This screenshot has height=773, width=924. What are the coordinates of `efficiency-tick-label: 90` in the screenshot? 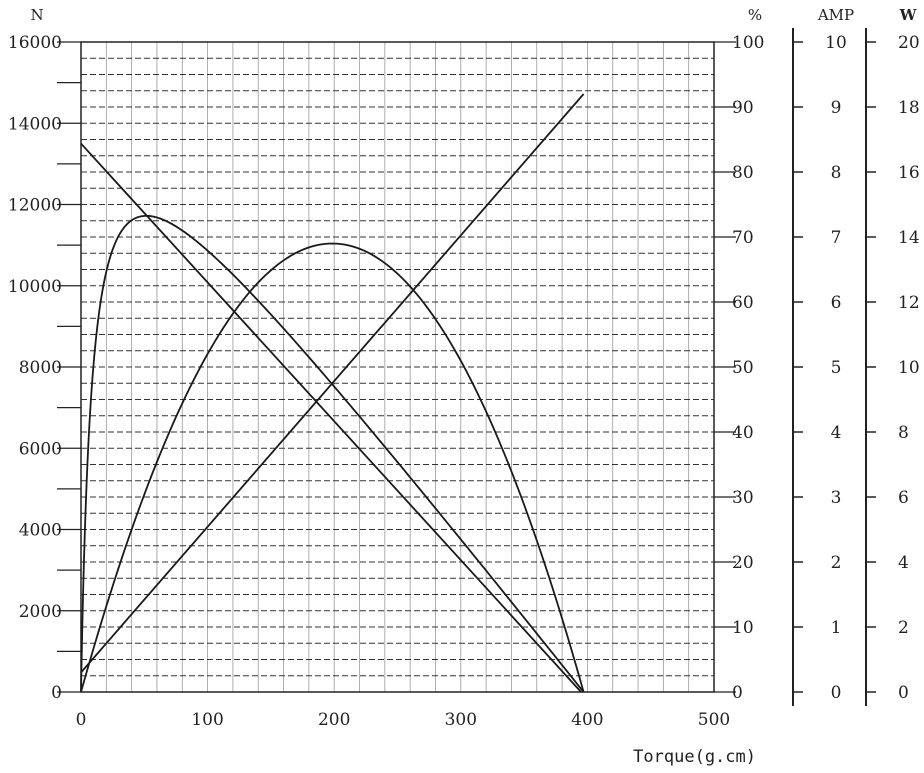 It's located at (743, 108).